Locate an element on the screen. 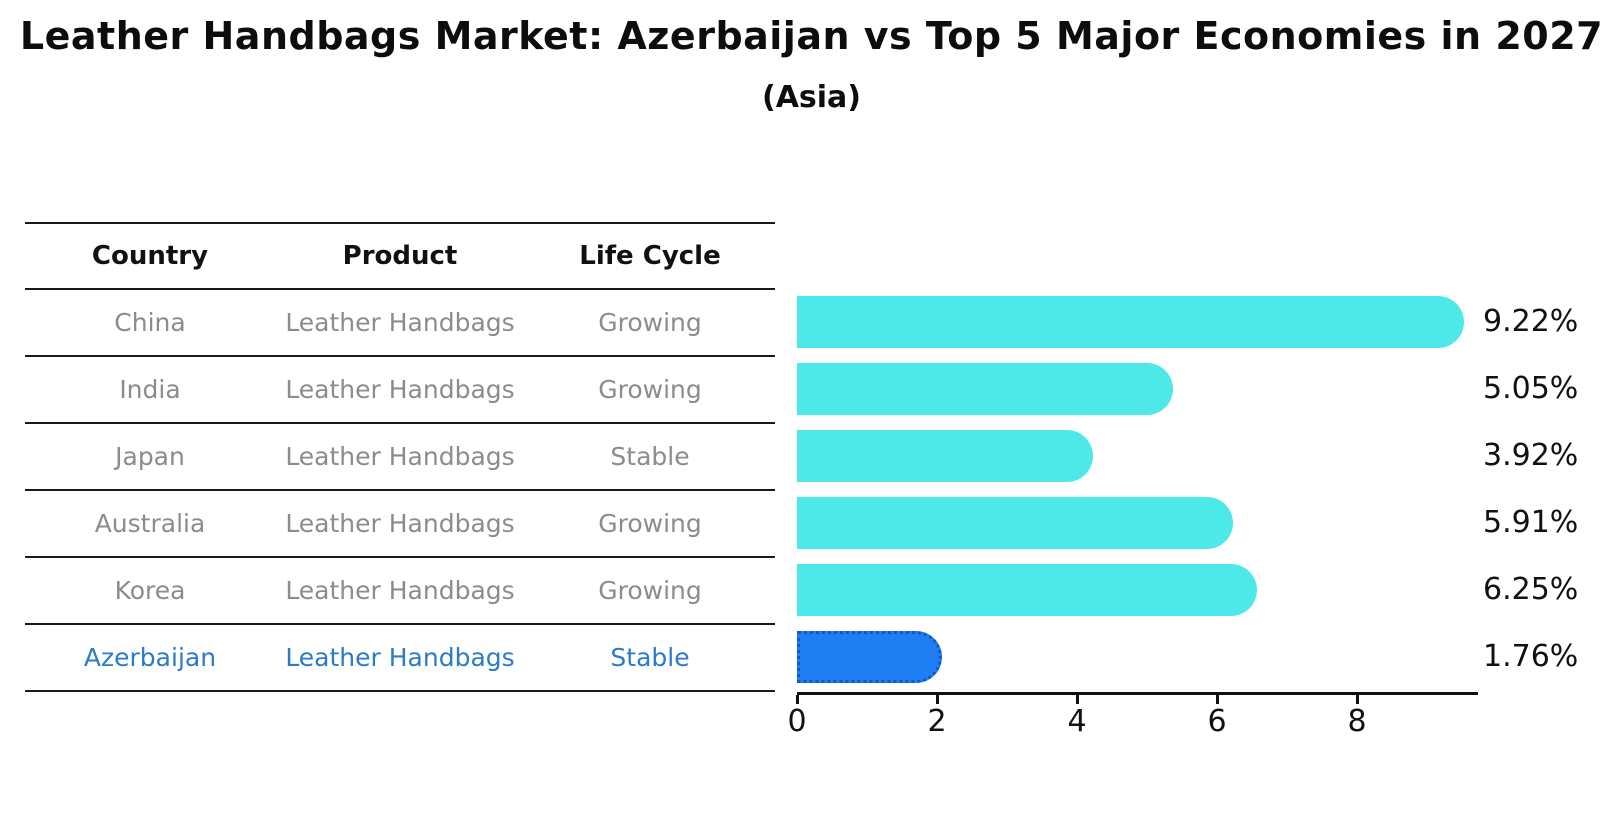  value-label-china: 9.22% is located at coordinates (1531, 321).